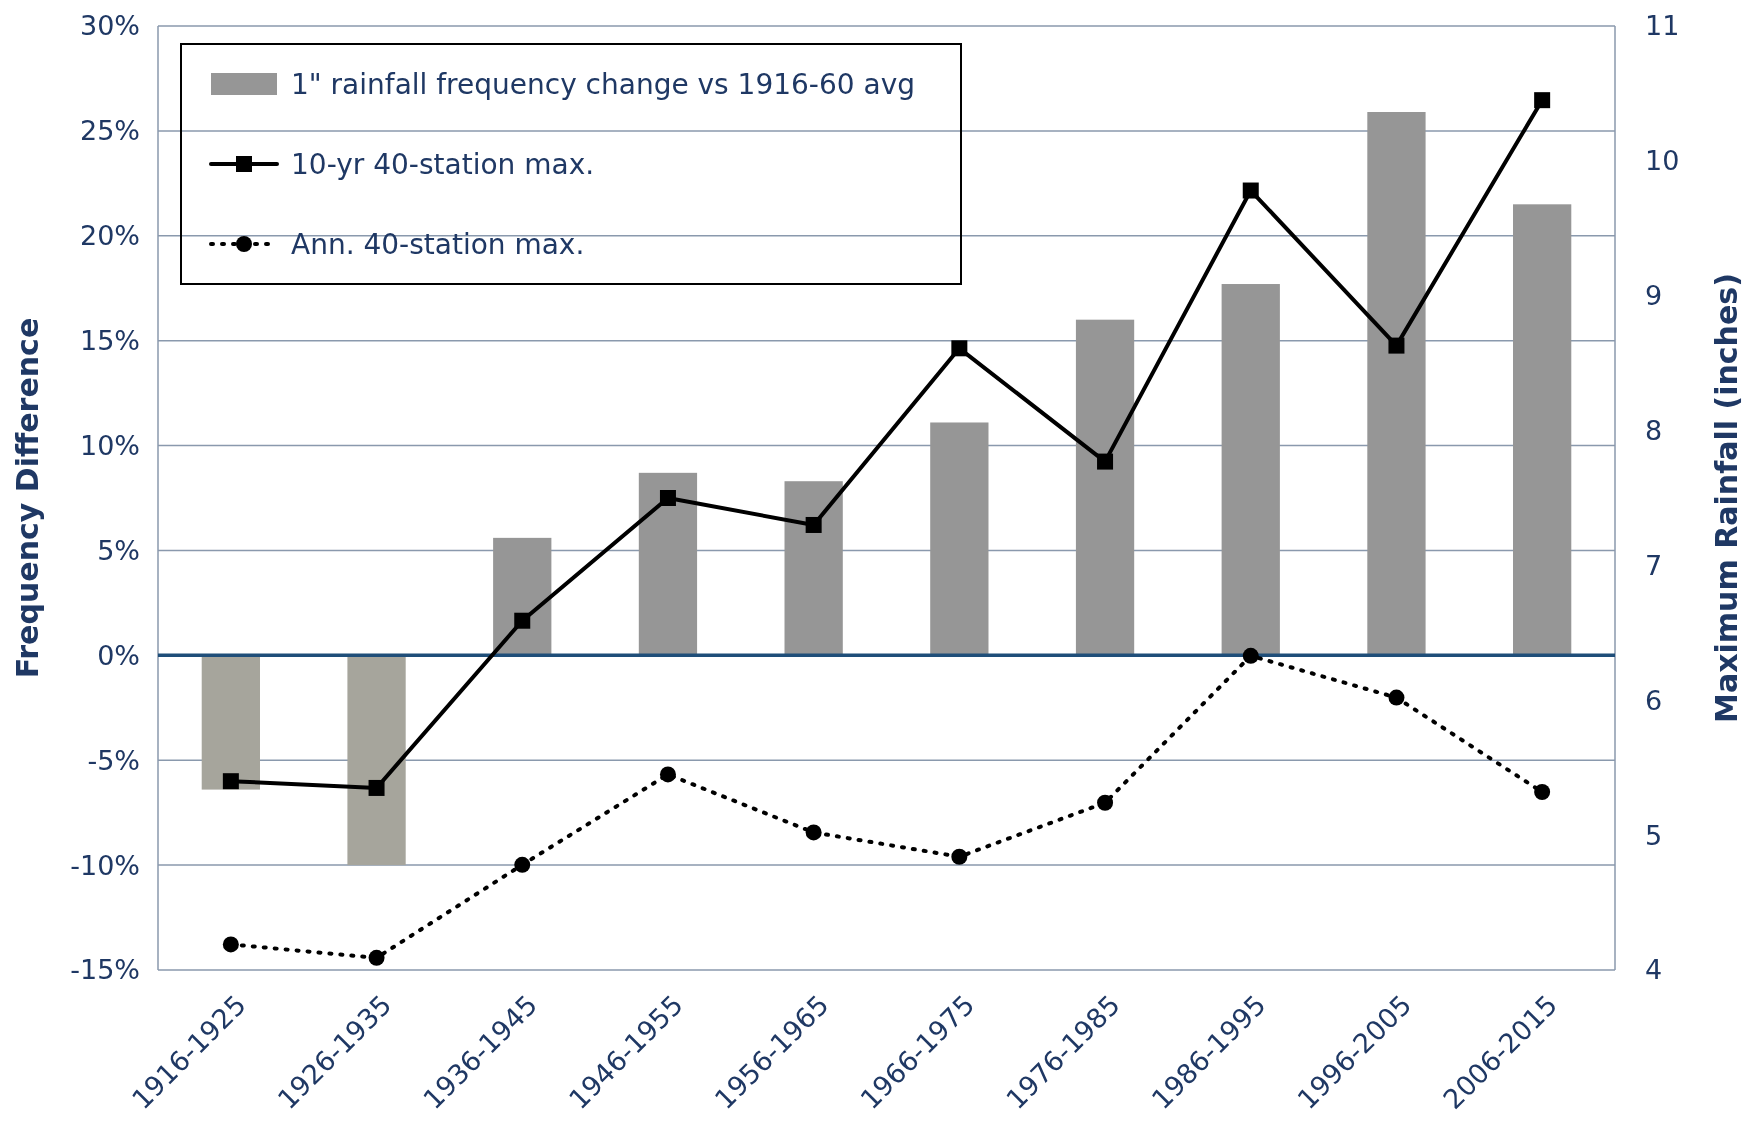  Describe the element at coordinates (1654, 296) in the screenshot. I see `y2-tick-label: 9` at that location.